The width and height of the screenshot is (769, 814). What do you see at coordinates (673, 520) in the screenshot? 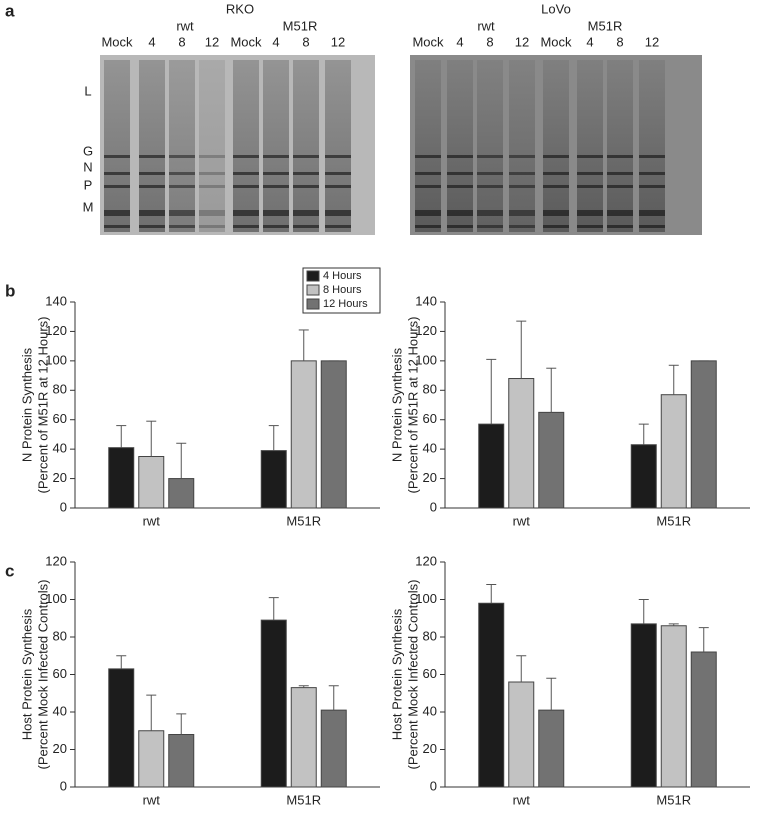
I see `x-tick-label: M51R` at bounding box center [673, 520].